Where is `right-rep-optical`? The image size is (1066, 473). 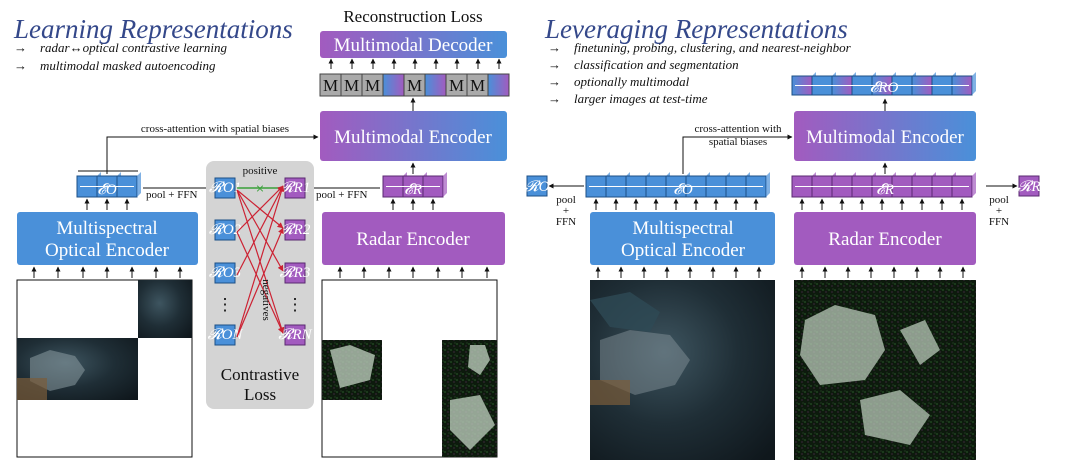 right-rep-optical is located at coordinates (537, 186).